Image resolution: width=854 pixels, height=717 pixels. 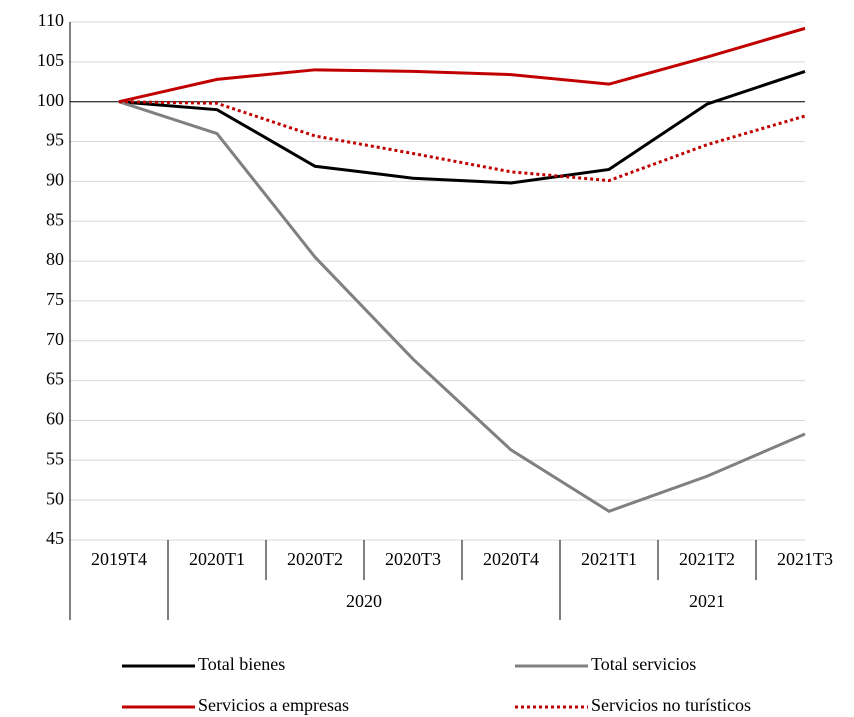 I want to click on x-tick-label: 2020T4, so click(x=511, y=559).